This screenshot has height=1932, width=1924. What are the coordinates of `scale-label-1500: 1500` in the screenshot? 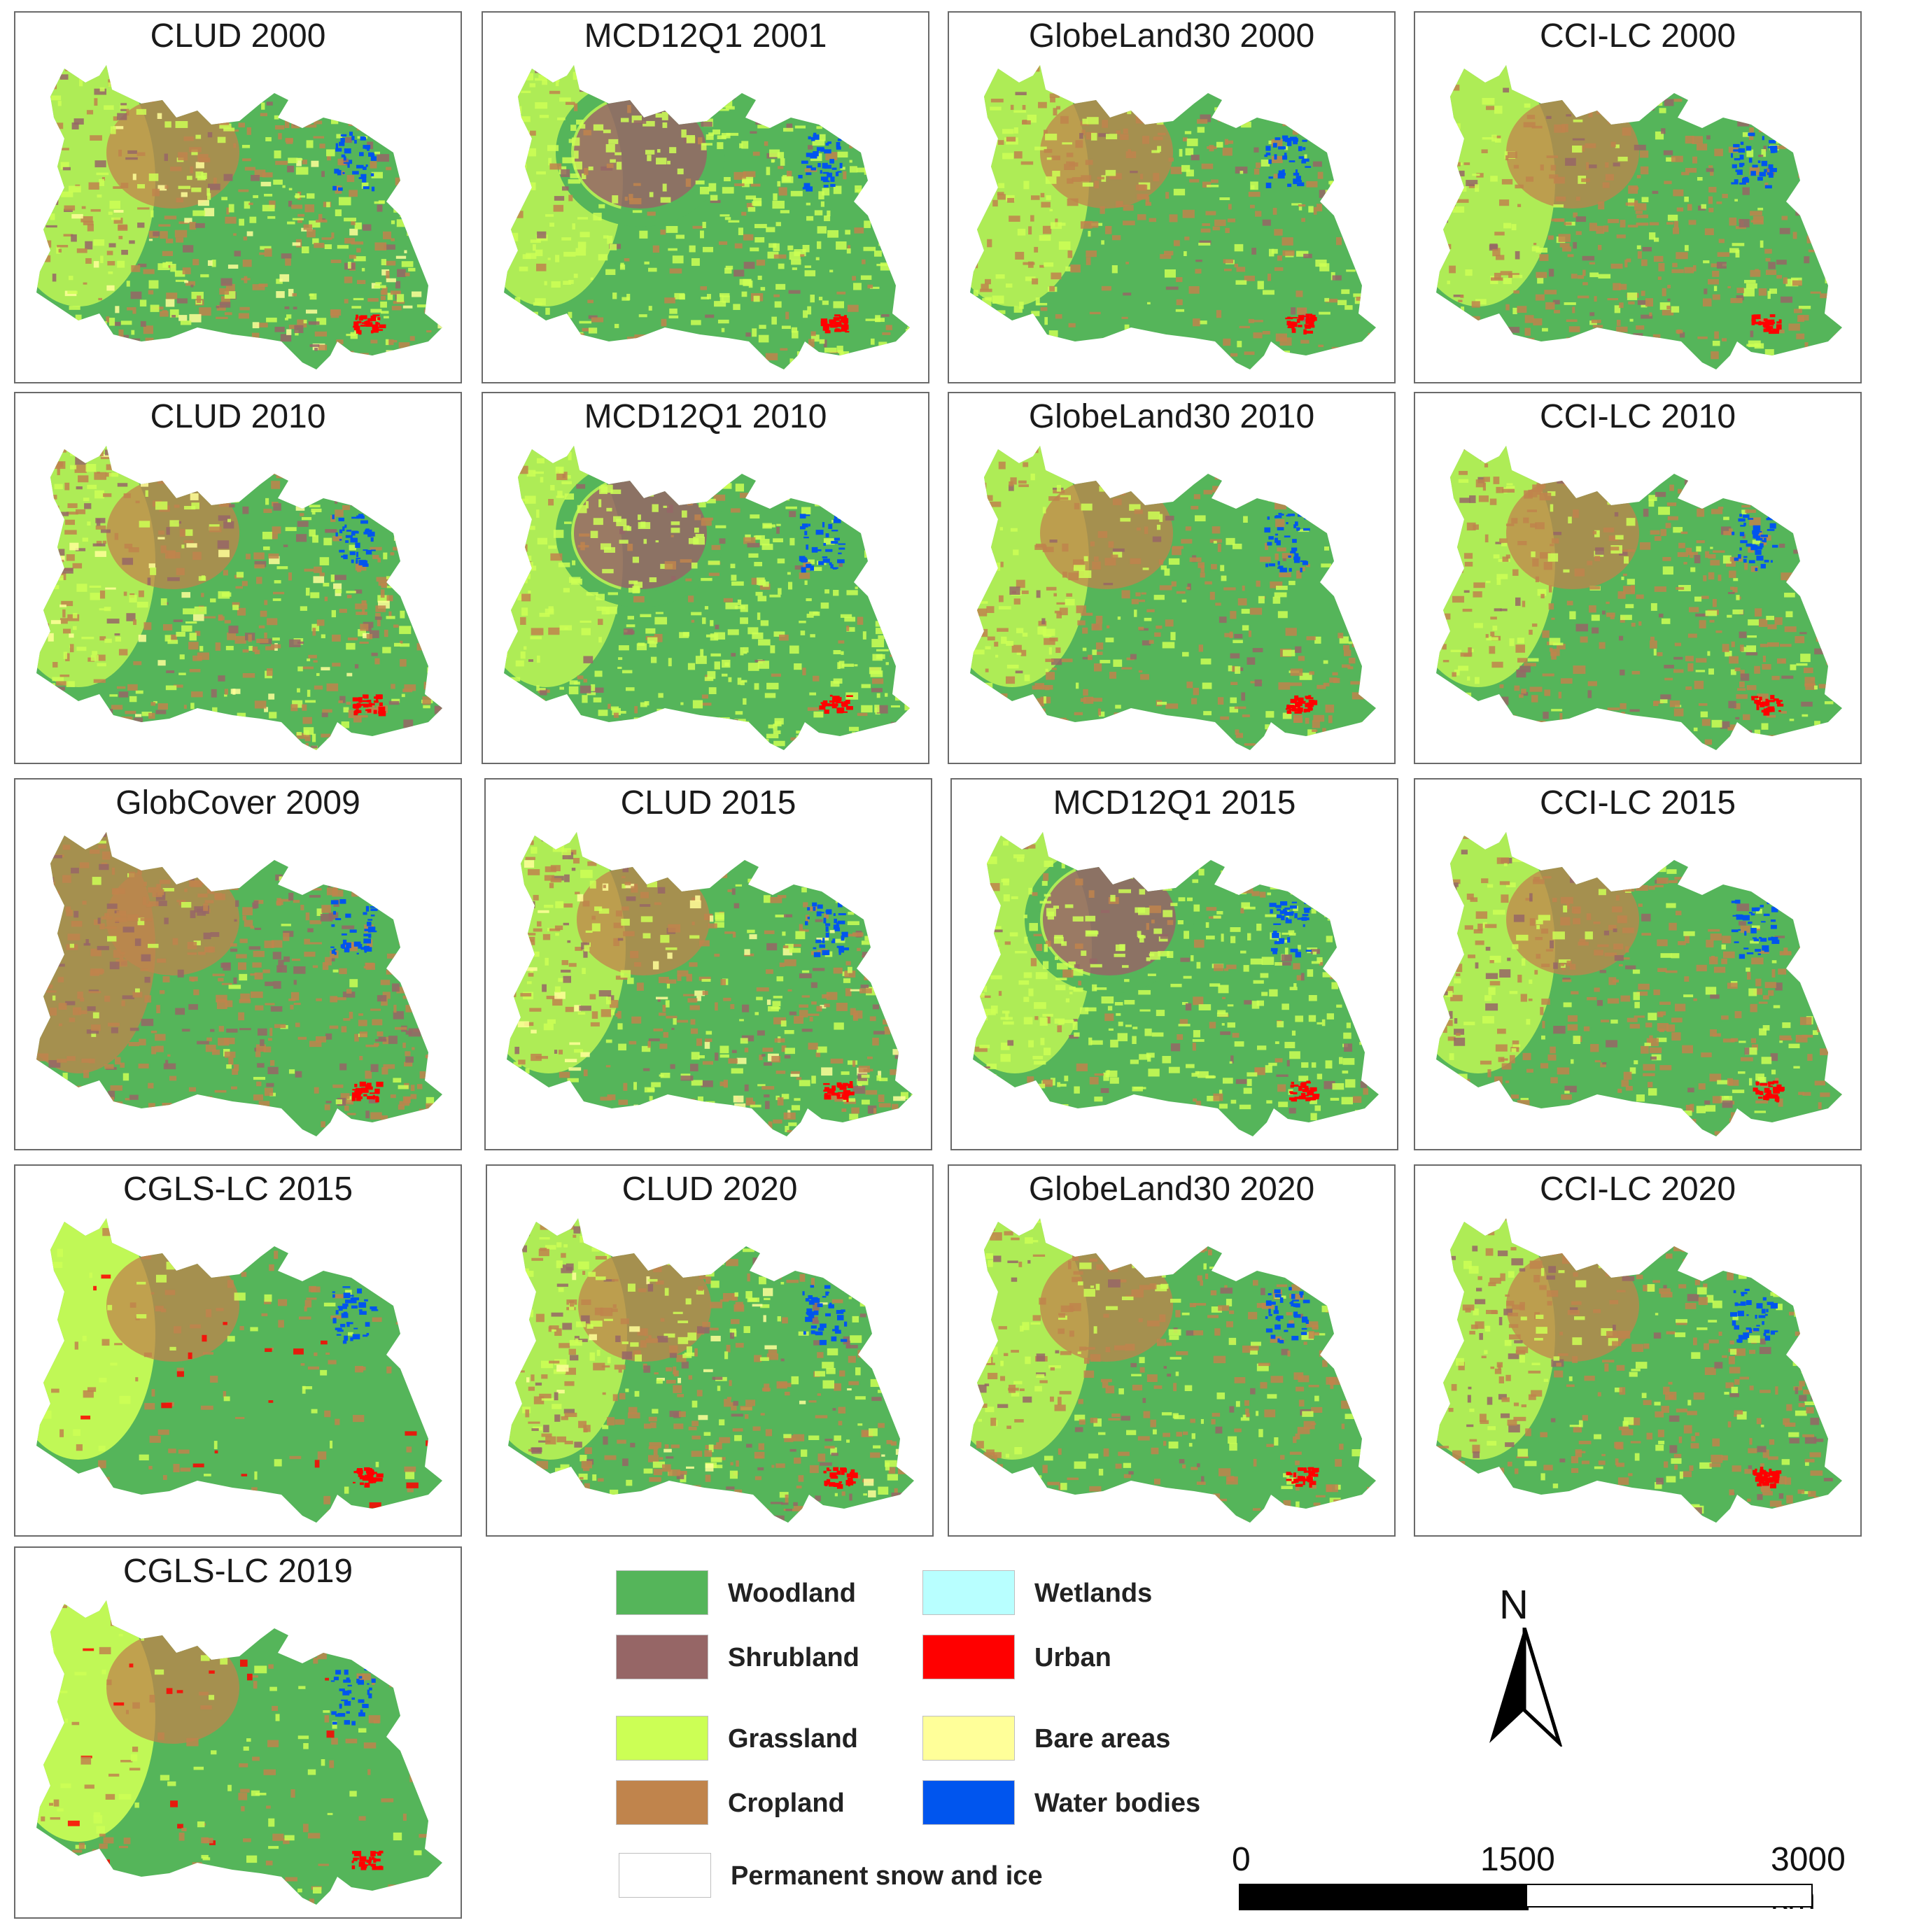 It's located at (1517, 1860).